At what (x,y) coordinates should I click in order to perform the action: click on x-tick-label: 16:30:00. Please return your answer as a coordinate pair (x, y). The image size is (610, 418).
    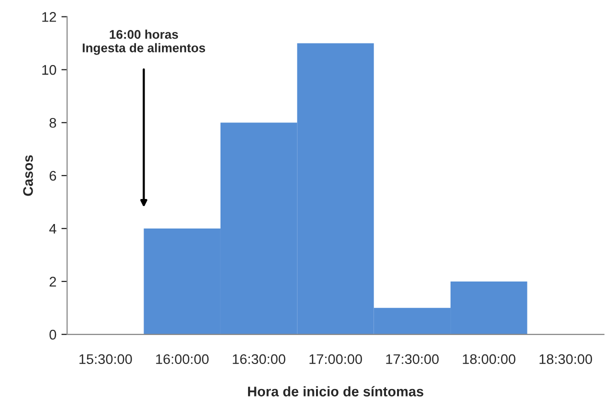
    Looking at the image, I should click on (259, 359).